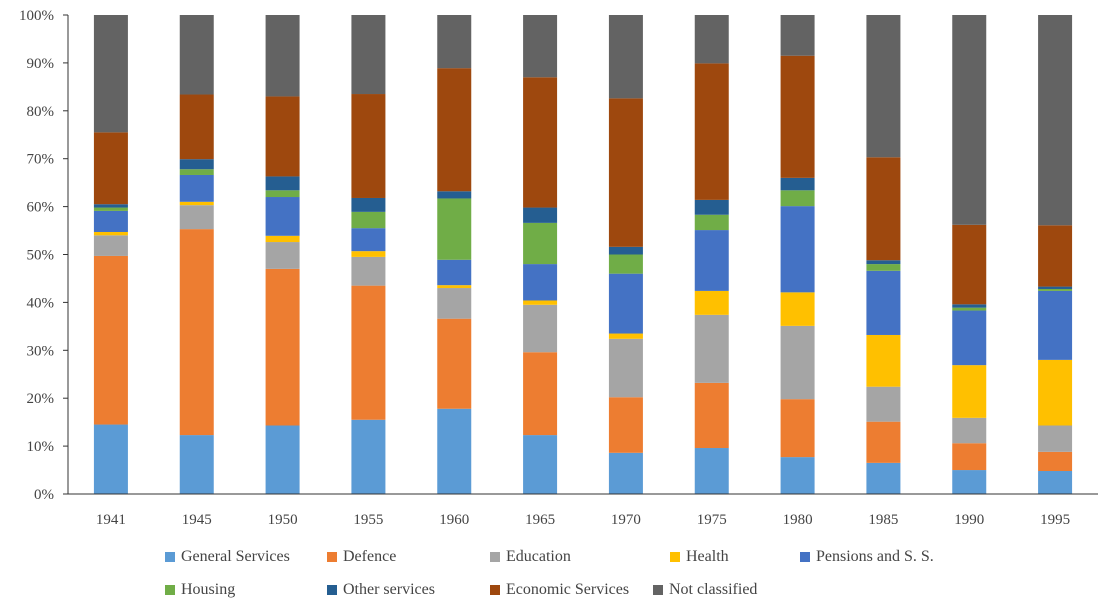  I want to click on legend-label: Defence, so click(370, 556).